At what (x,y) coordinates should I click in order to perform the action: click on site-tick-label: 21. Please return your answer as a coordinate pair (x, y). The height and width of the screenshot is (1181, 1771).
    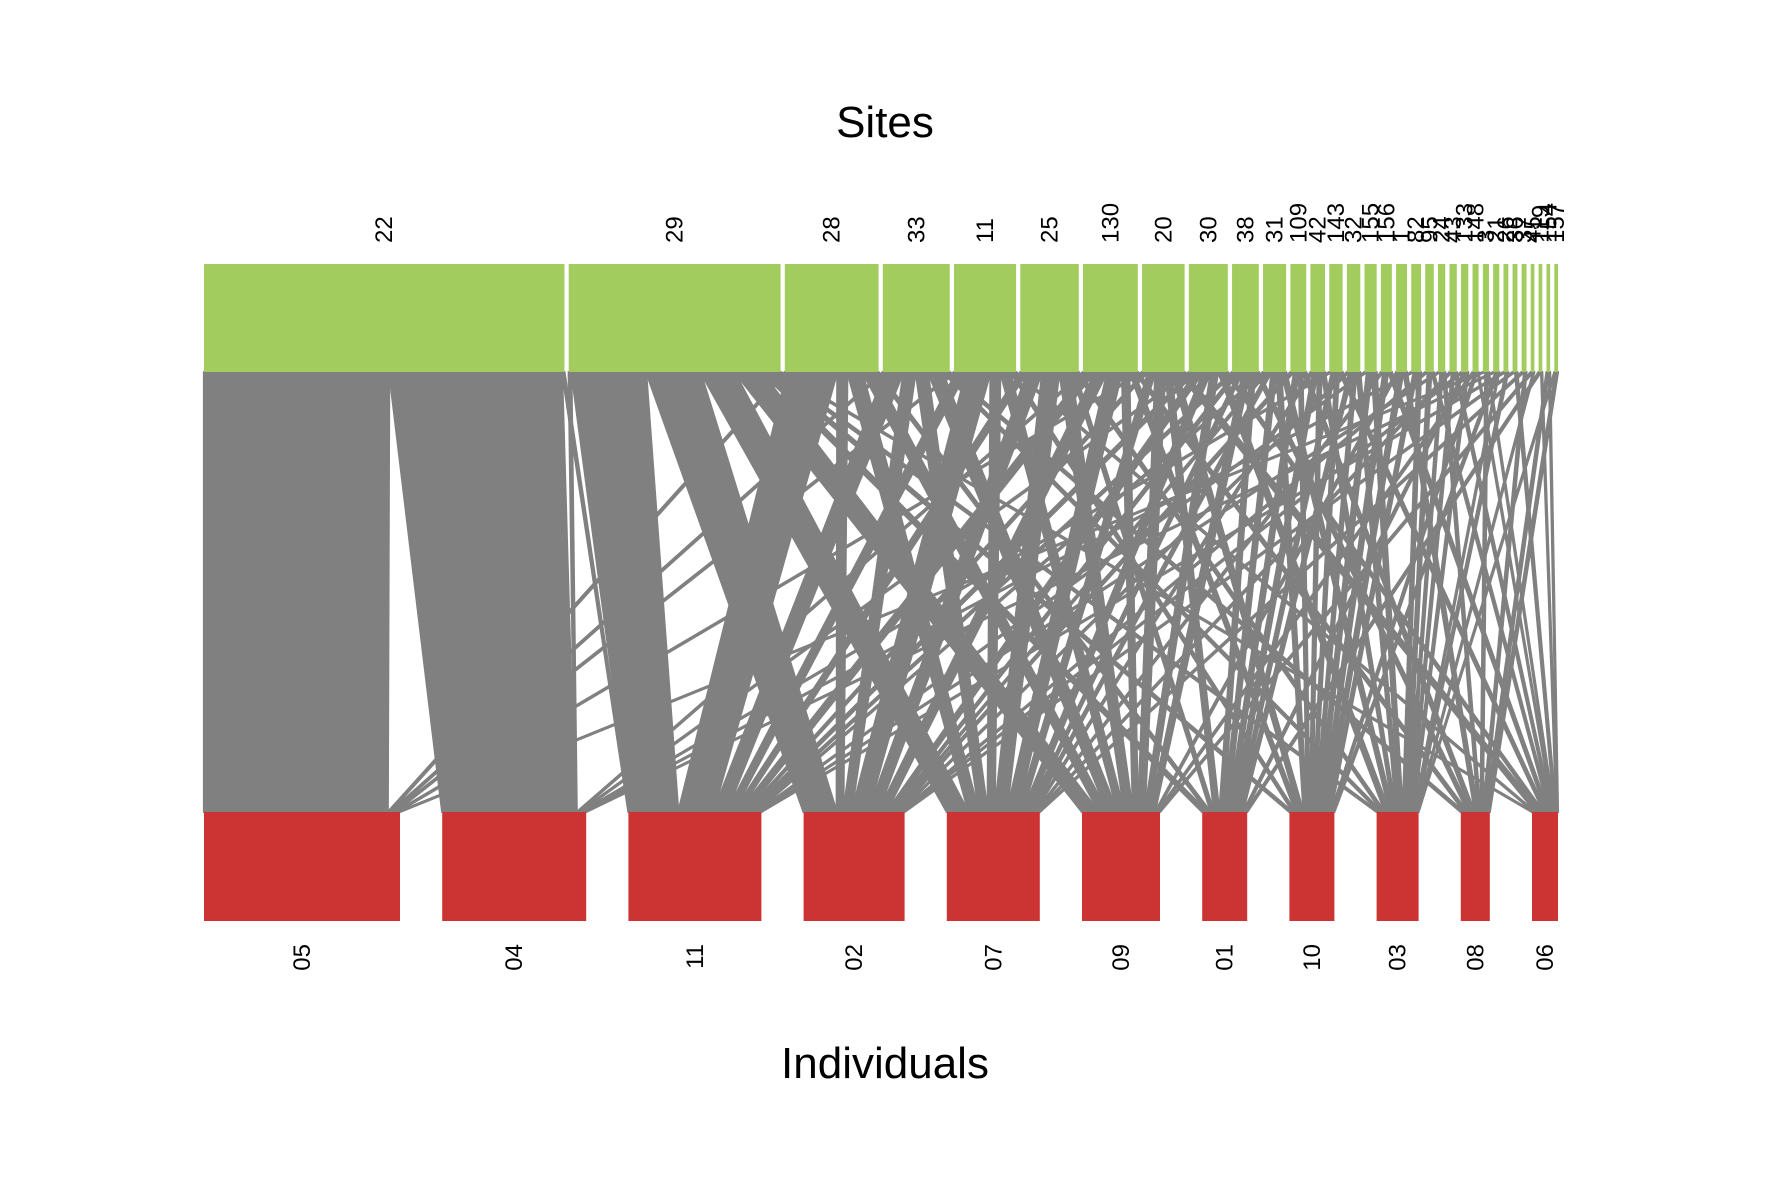
    Looking at the image, I should click on (1496, 229).